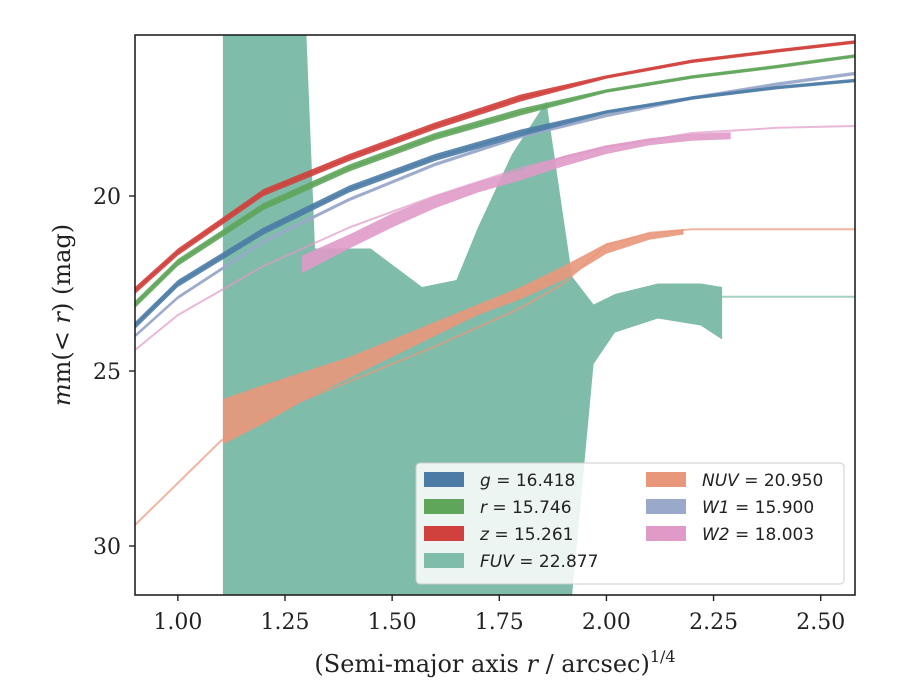 This screenshot has height=700, width=900. I want to click on x-tick-label: 2.25, so click(713, 622).